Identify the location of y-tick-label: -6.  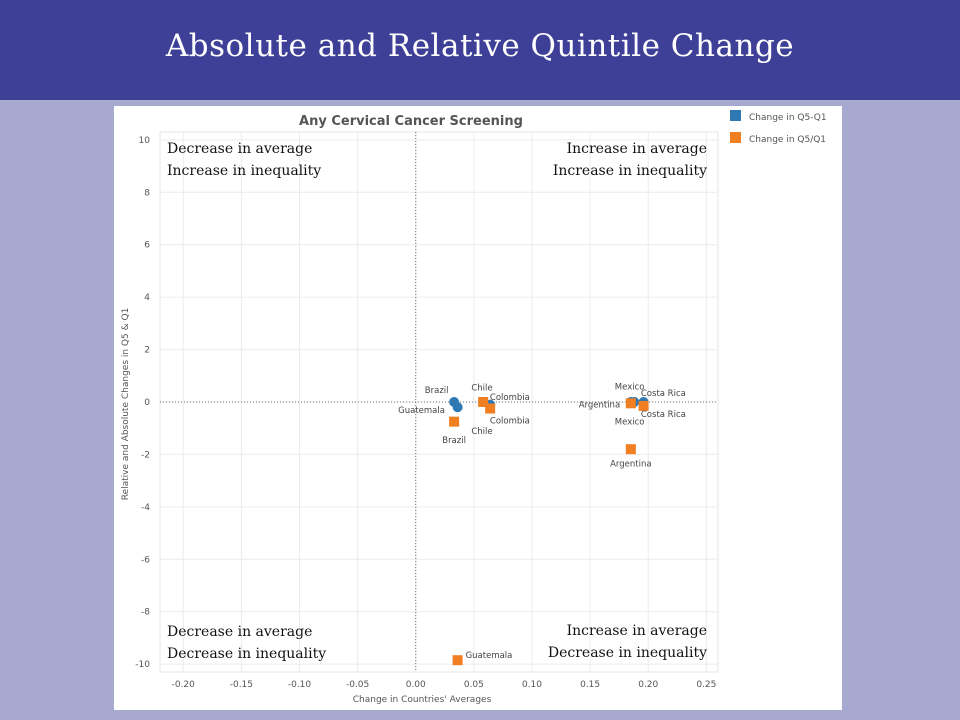
(145, 560).